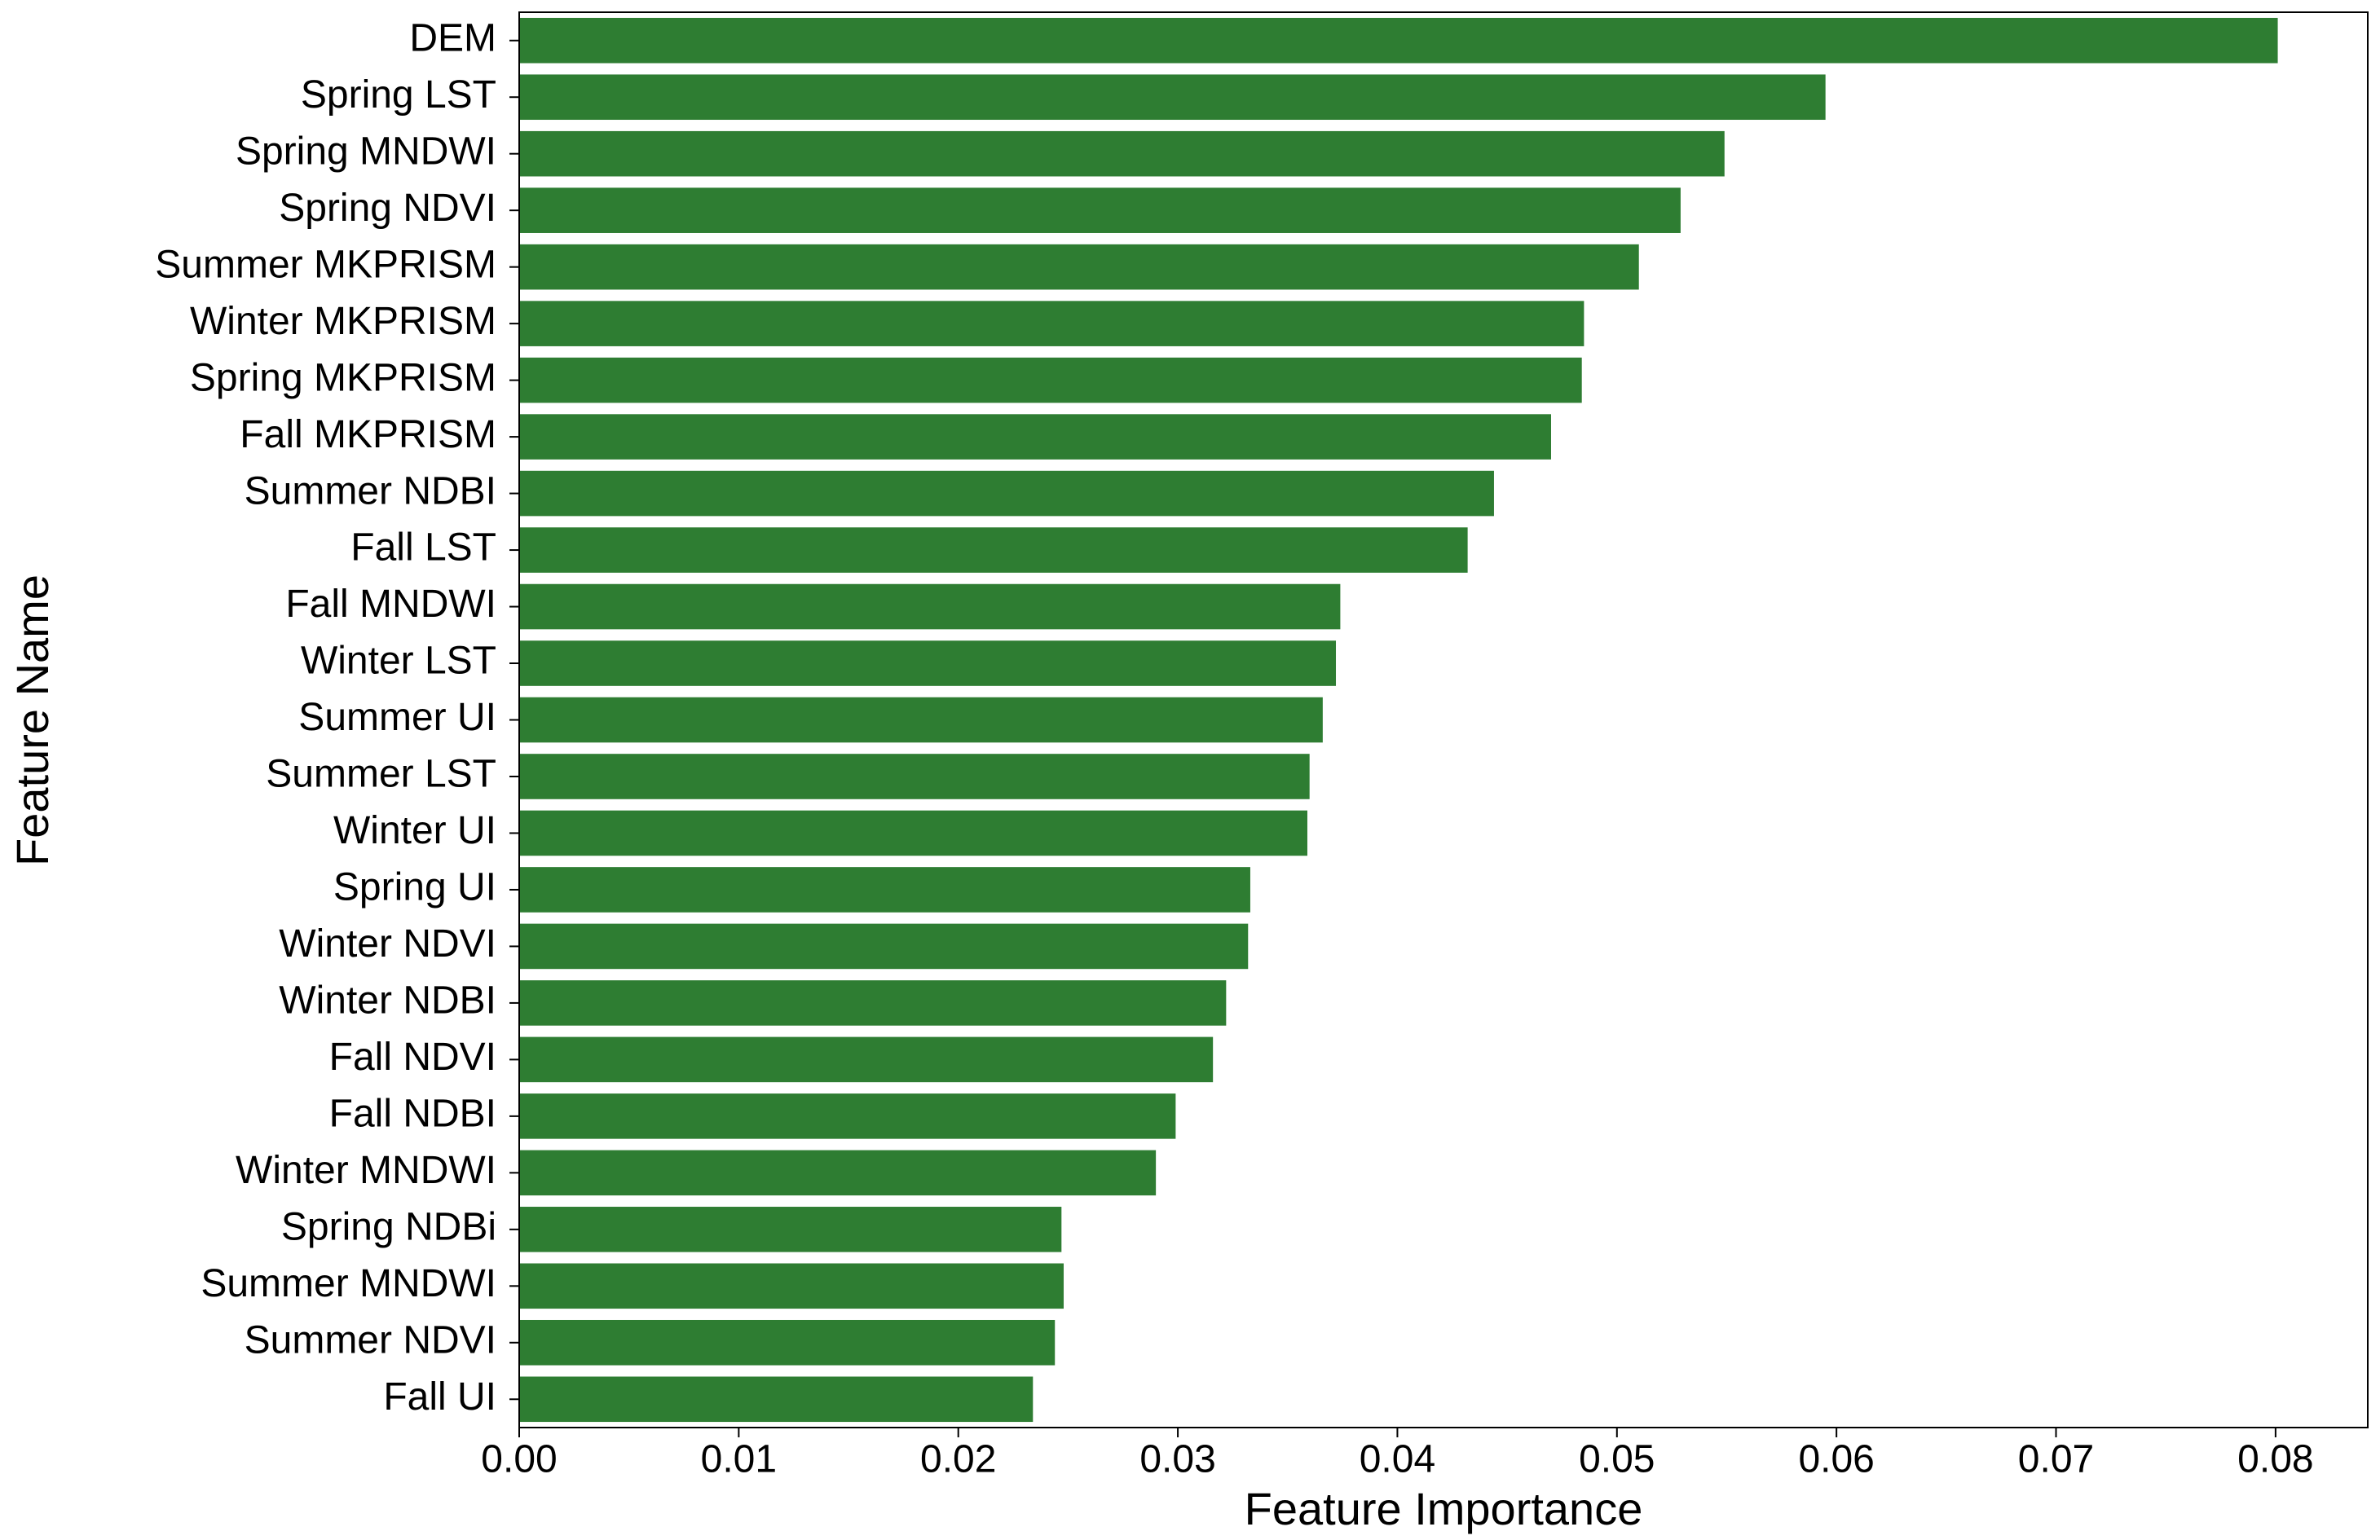  I want to click on x-tick-label: 0.05, so click(1617, 1459).